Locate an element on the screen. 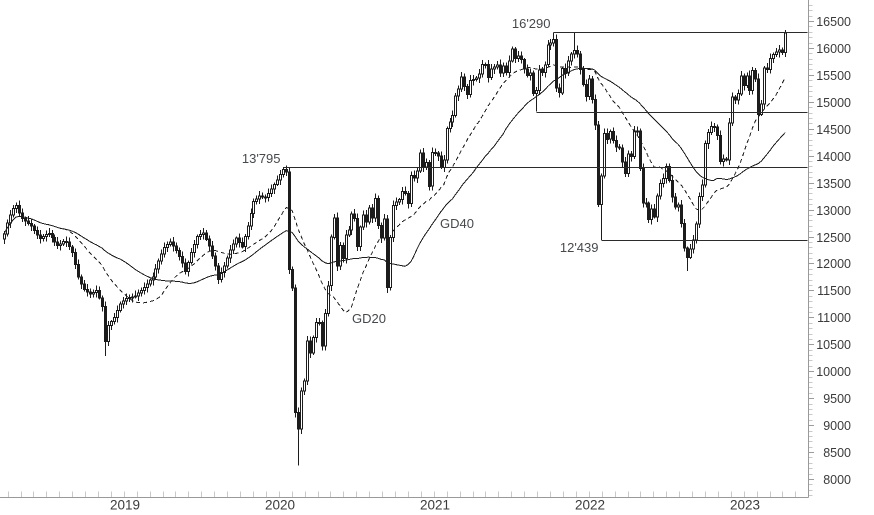  y-axis-label: 8500 is located at coordinates (837, 453).